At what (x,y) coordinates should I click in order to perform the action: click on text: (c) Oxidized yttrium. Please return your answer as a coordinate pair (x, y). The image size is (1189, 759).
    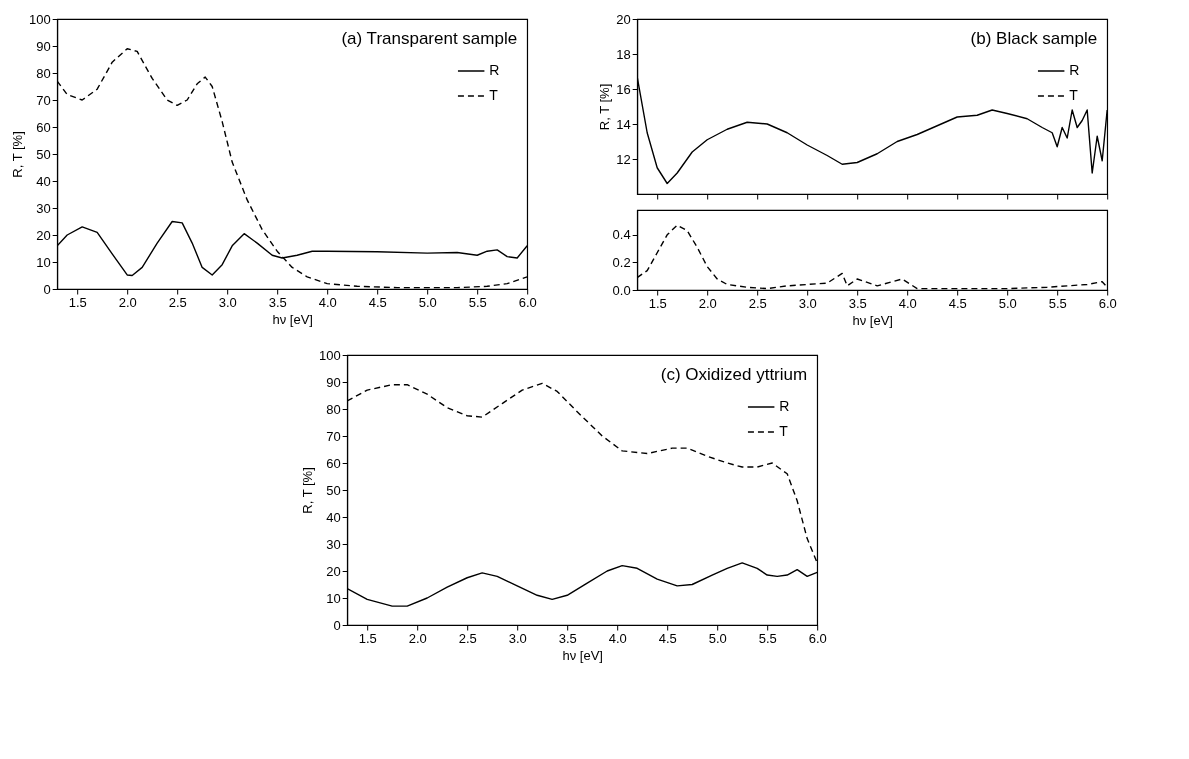
    Looking at the image, I should click on (734, 374).